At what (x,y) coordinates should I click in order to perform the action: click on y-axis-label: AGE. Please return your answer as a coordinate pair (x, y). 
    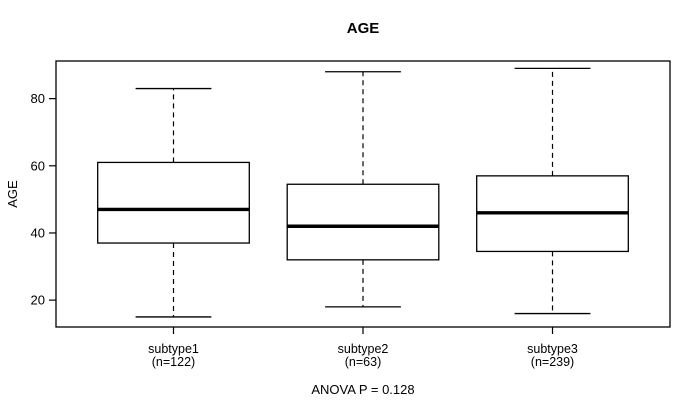
    Looking at the image, I should click on (12, 194).